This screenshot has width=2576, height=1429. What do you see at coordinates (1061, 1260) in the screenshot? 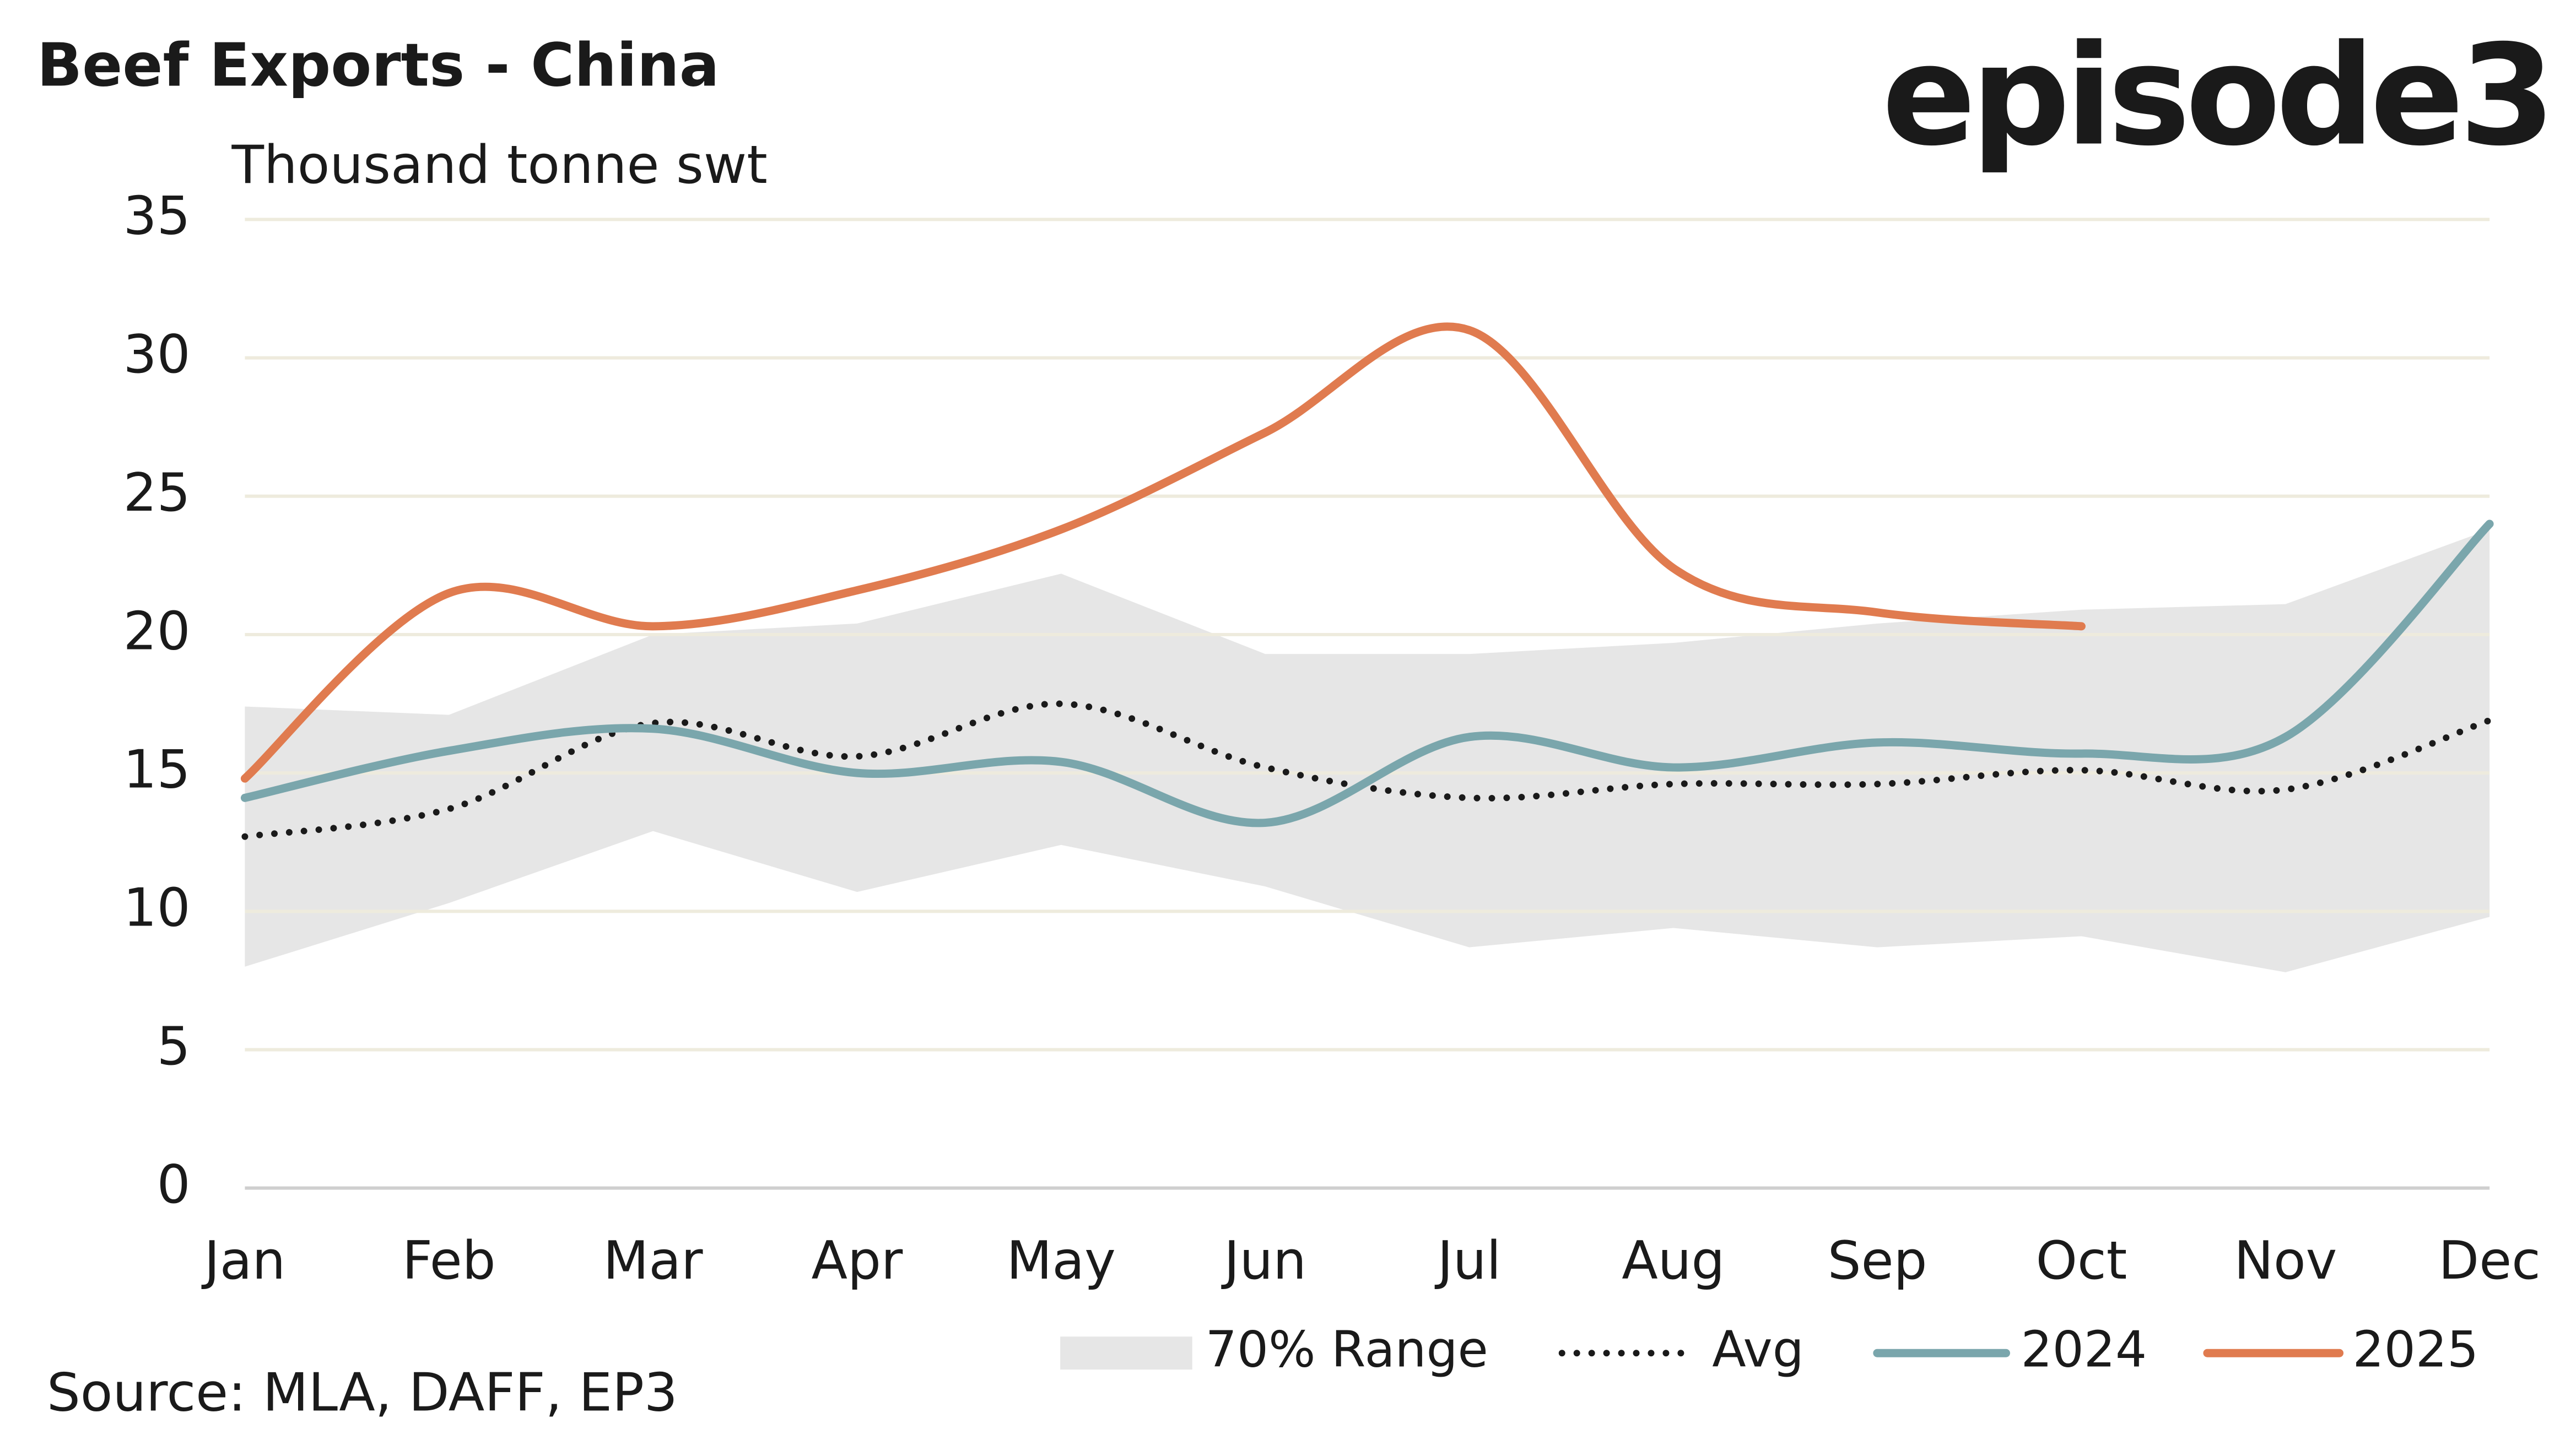
I see `x-tick-label: May` at bounding box center [1061, 1260].